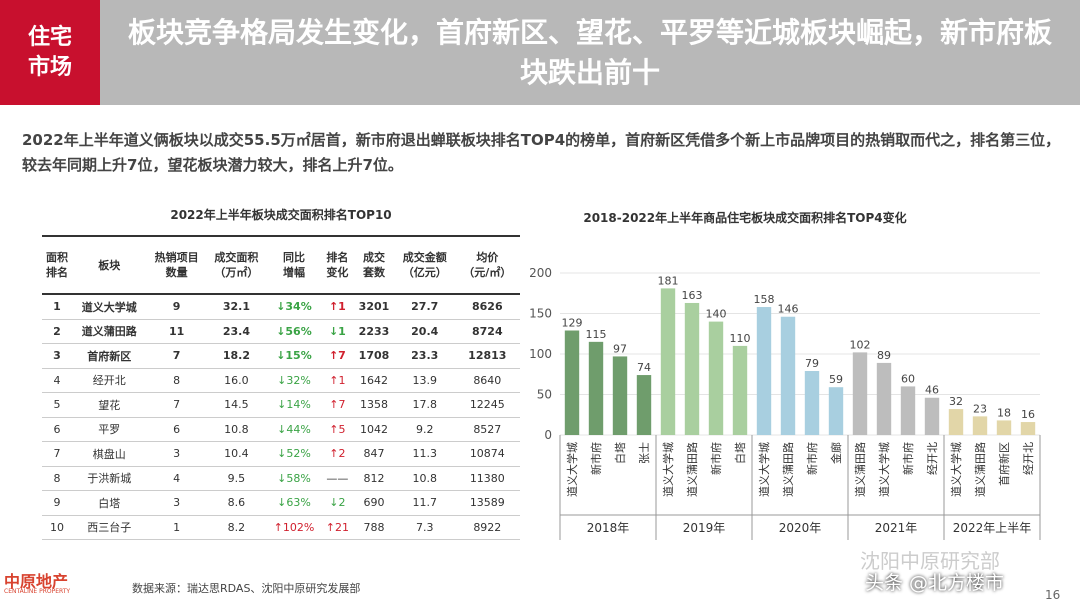 Image resolution: width=1080 pixels, height=607 pixels. I want to click on value-label: 59, so click(836, 379).